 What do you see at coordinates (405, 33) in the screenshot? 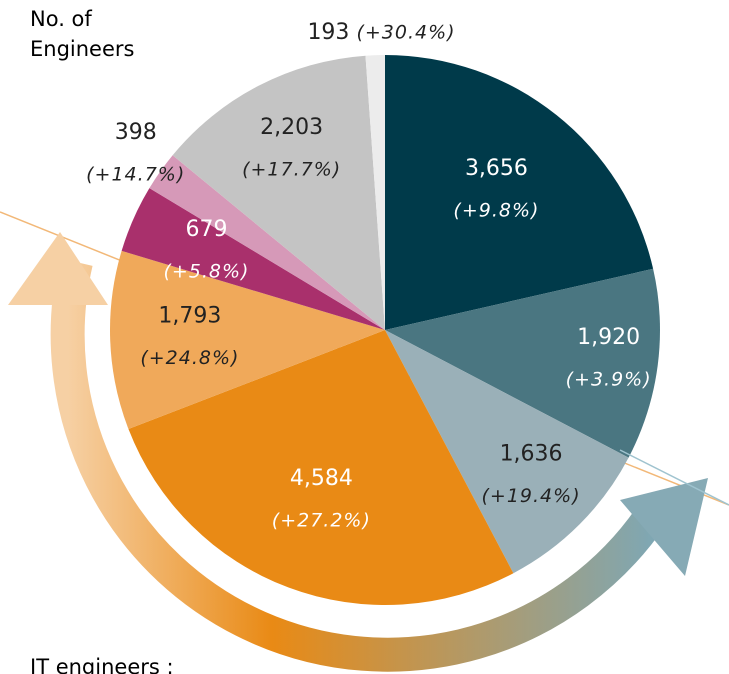
I see `growth-label: (+30.4%)` at bounding box center [405, 33].